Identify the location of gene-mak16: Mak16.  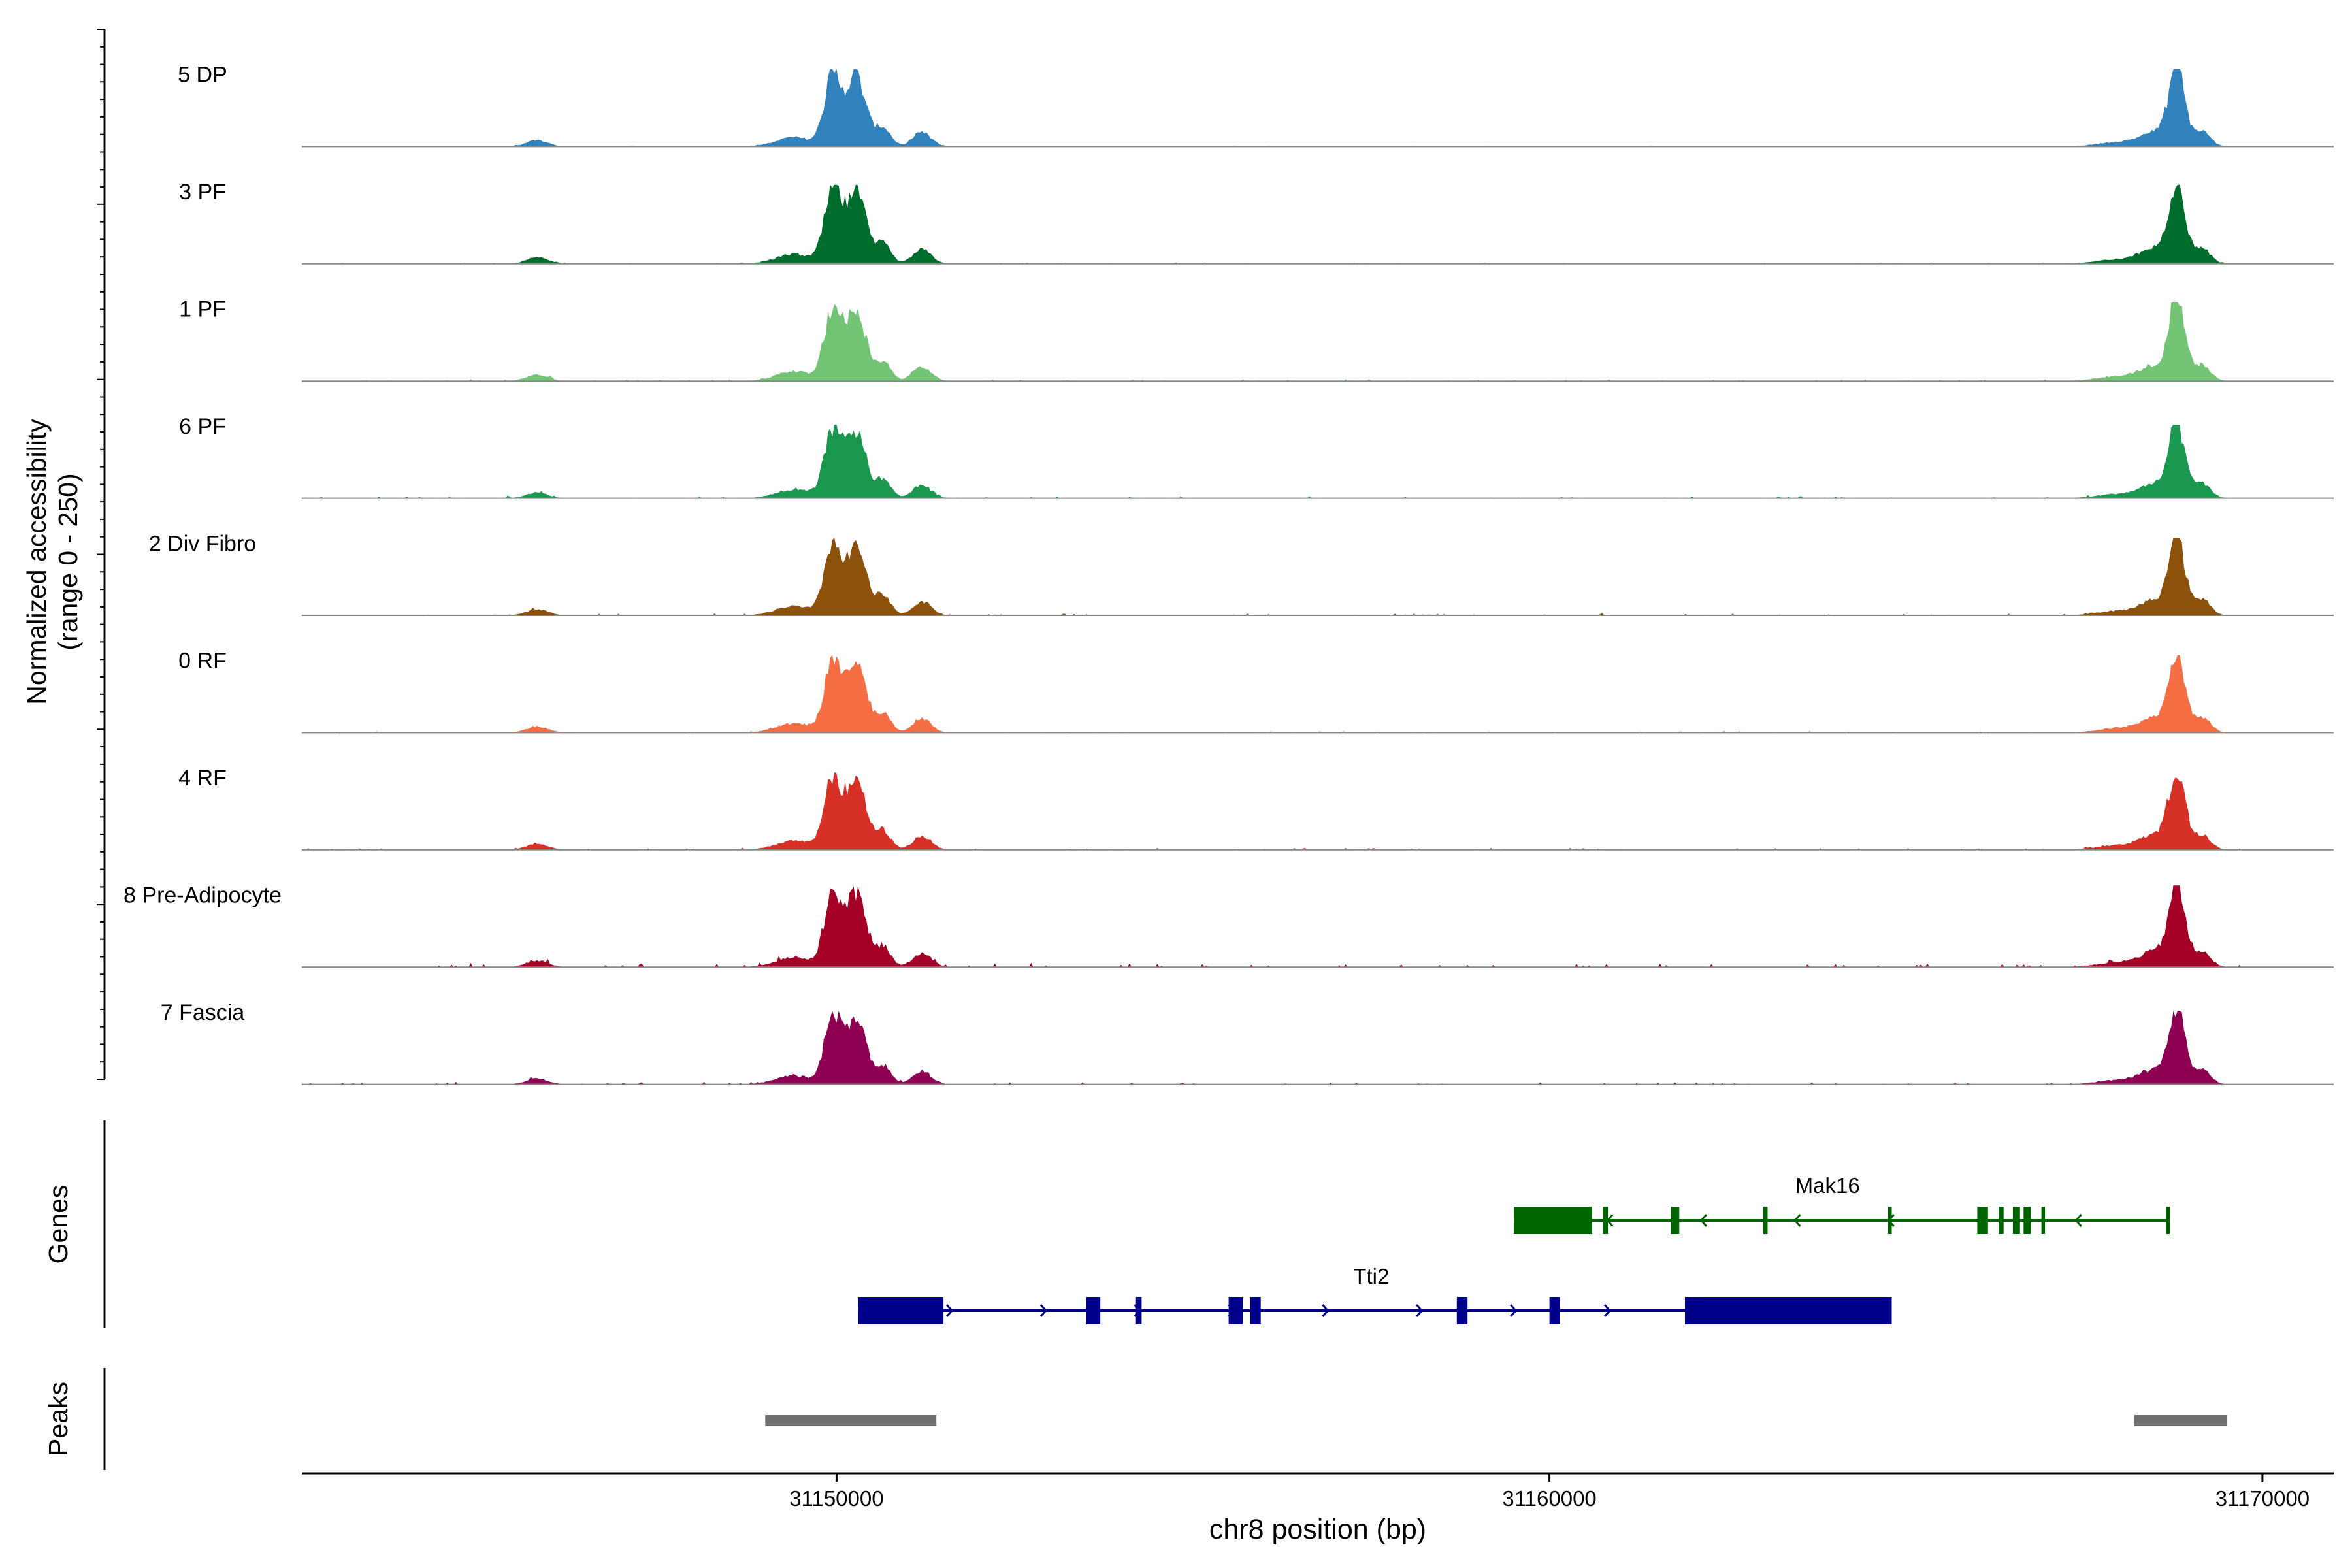
(1842, 1203).